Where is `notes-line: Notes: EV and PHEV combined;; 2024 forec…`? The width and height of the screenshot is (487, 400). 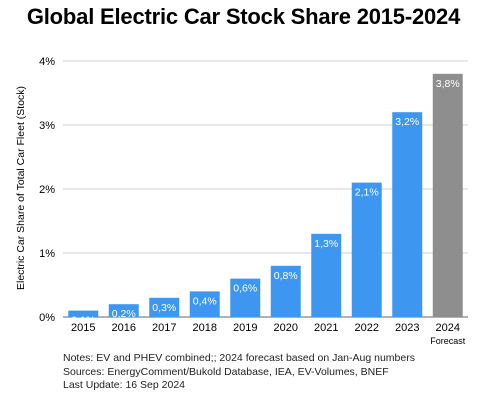
notes-line: Notes: EV and PHEV combined;; 2024 forec… is located at coordinates (239, 358).